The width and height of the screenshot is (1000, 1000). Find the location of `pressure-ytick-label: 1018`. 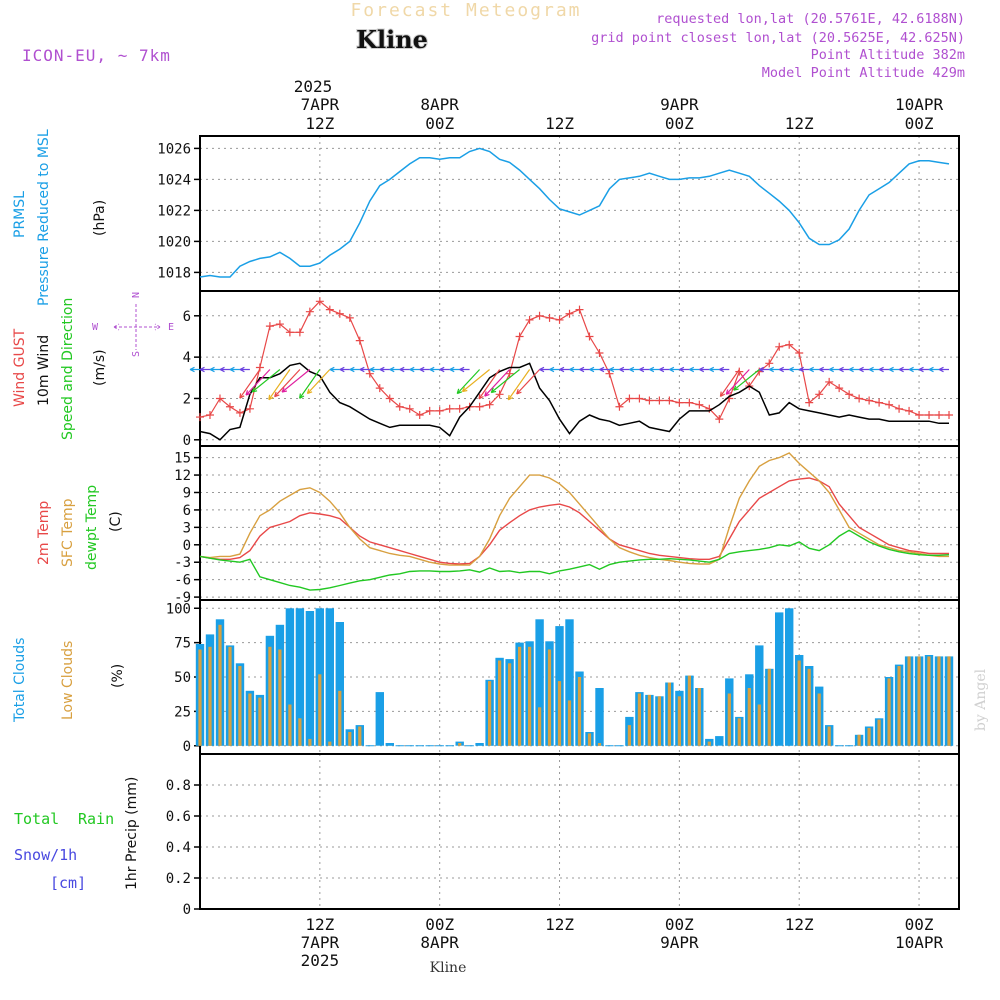

pressure-ytick-label: 1018 is located at coordinates (174, 273).